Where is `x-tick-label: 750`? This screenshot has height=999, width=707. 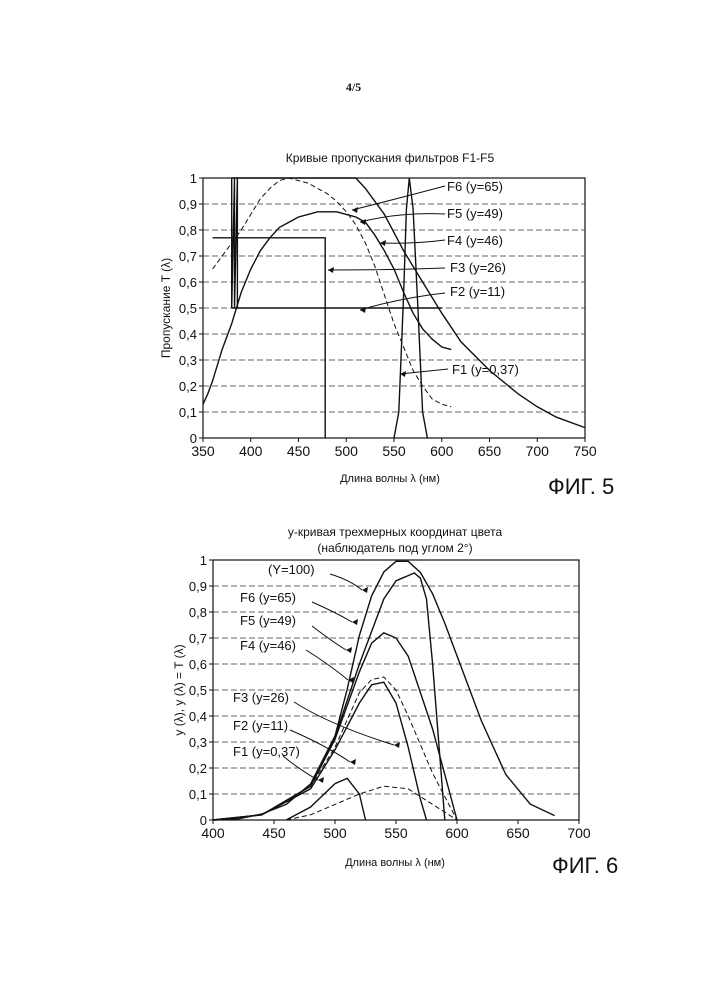
x-tick-label: 750 is located at coordinates (585, 451).